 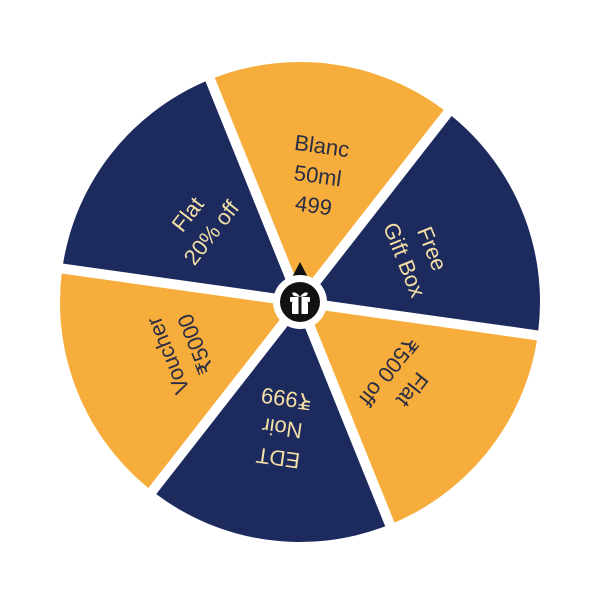 I want to click on segment-voucher, so click(x=175, y=380).